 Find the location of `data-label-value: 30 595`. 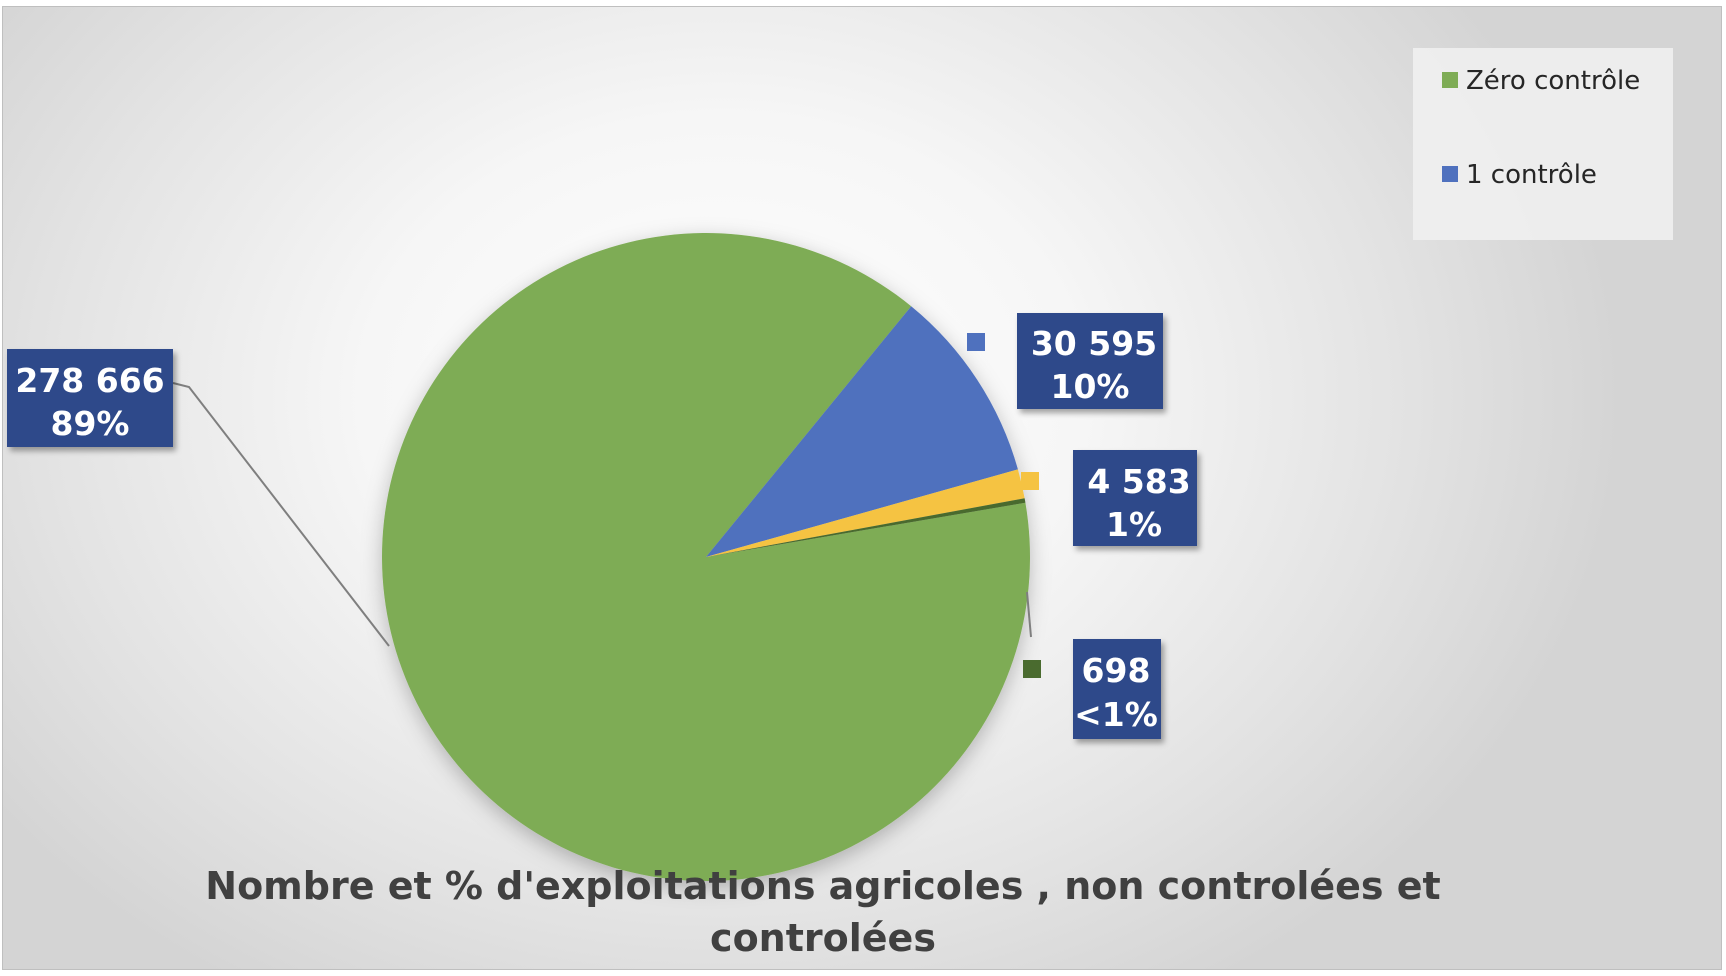

data-label-value: 30 595 is located at coordinates (1094, 343).